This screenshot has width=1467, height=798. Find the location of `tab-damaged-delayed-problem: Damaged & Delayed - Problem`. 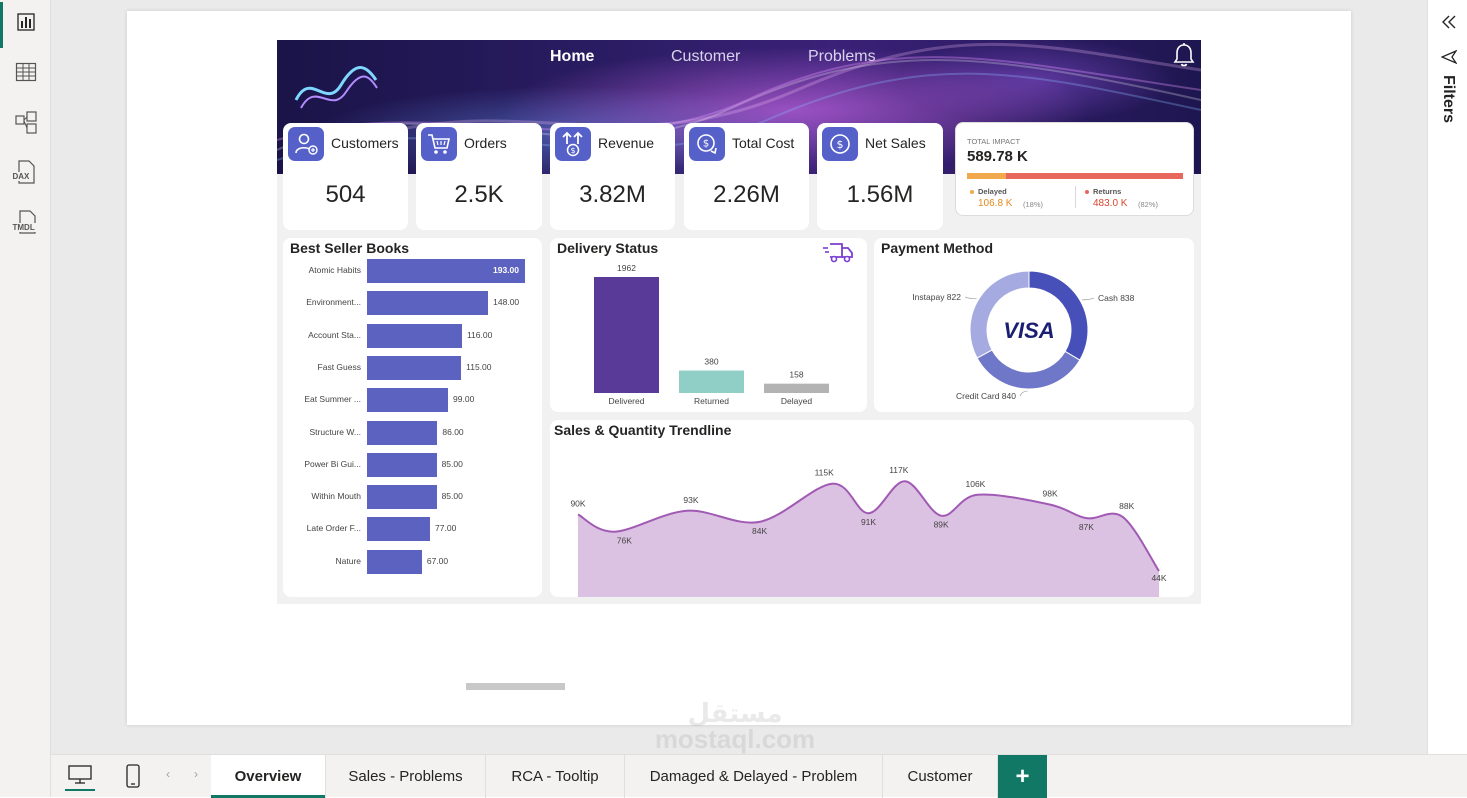

tab-damaged-delayed-problem: Damaged & Delayed - Problem is located at coordinates (754, 776).